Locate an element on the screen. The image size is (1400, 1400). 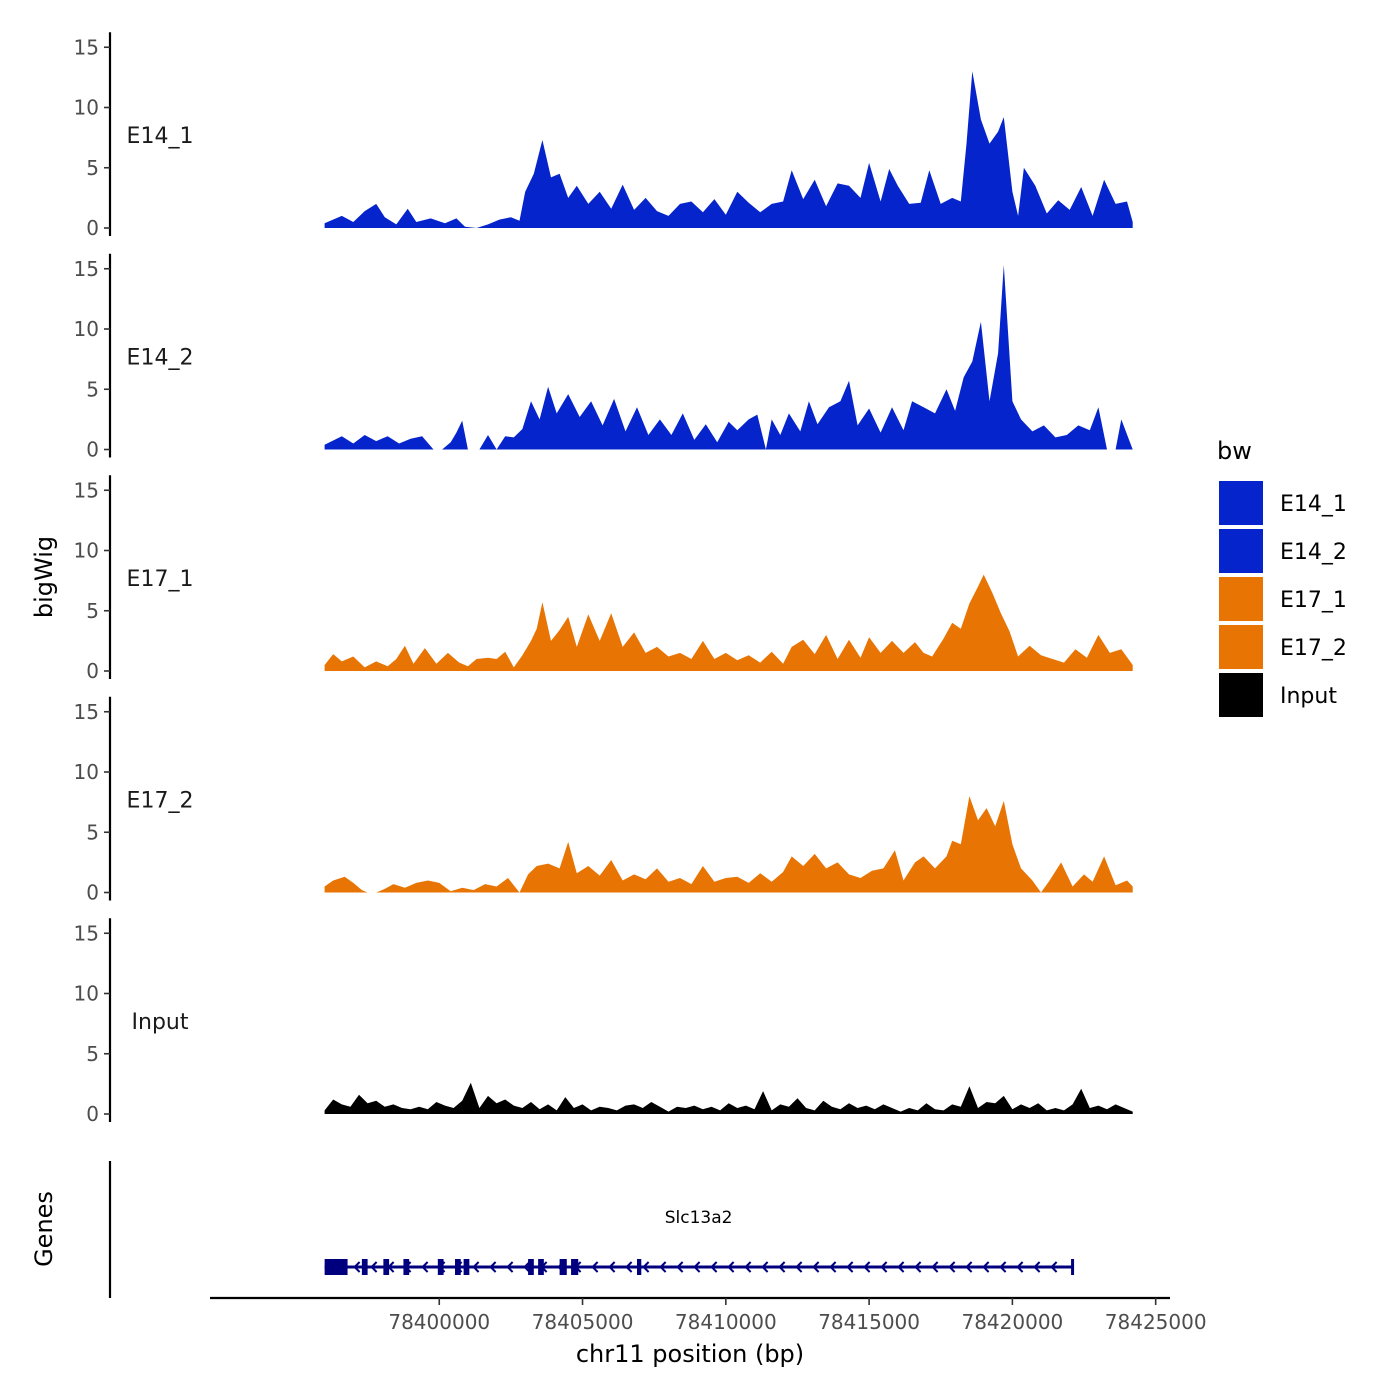
x-tick-label: 78425000 is located at coordinates (1156, 1322).